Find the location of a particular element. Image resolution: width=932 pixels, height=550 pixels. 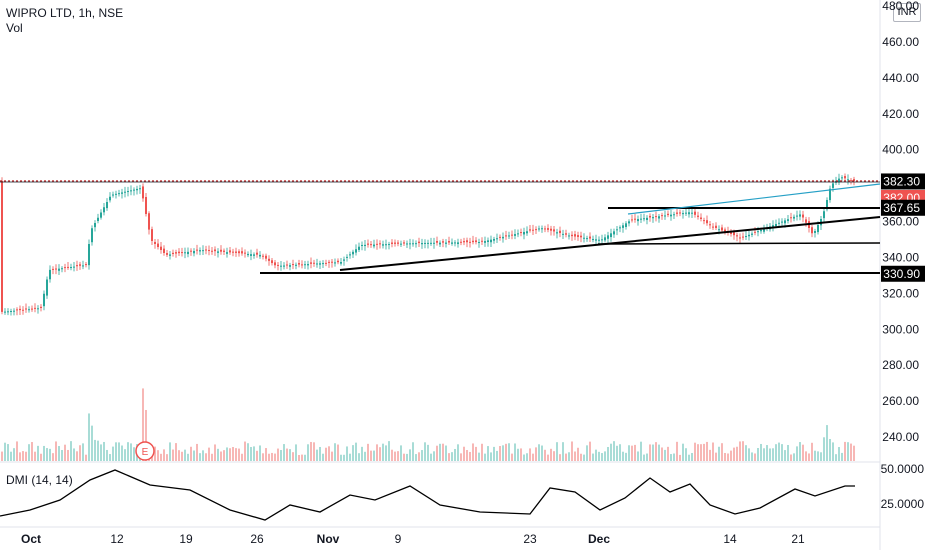

channel-line is located at coordinates (754, 199).